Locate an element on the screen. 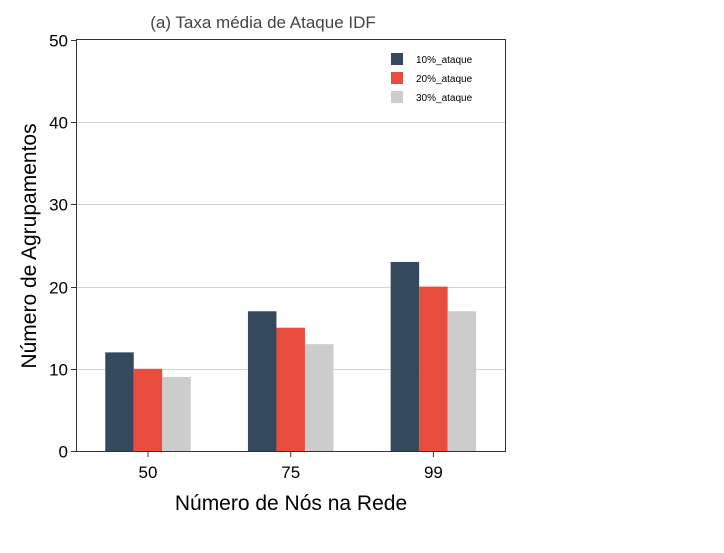  x-tick-label: 75 is located at coordinates (290, 472).